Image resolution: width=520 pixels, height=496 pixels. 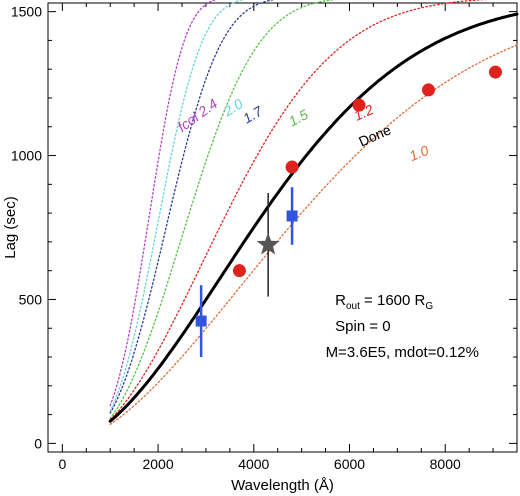 What do you see at coordinates (62, 464) in the screenshot?
I see `x-tick-label: 0` at bounding box center [62, 464].